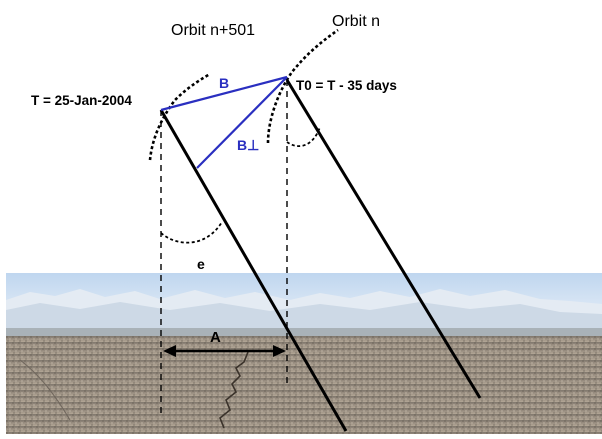 Image resolution: width=602 pixels, height=439 pixels. Describe the element at coordinates (179, 116) in the screenshot. I see `orbit-left-arc` at that location.